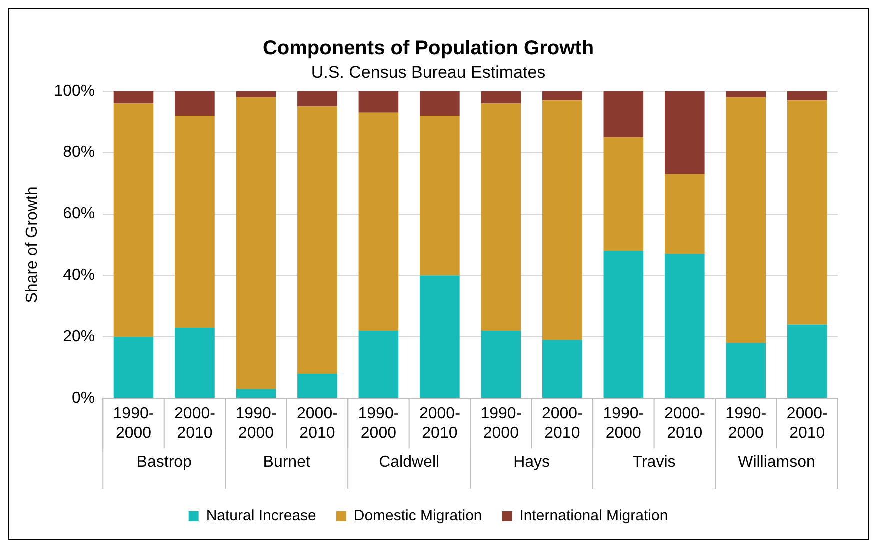 The width and height of the screenshot is (877, 548). I want to click on legend-label: Natural Increase, so click(261, 516).